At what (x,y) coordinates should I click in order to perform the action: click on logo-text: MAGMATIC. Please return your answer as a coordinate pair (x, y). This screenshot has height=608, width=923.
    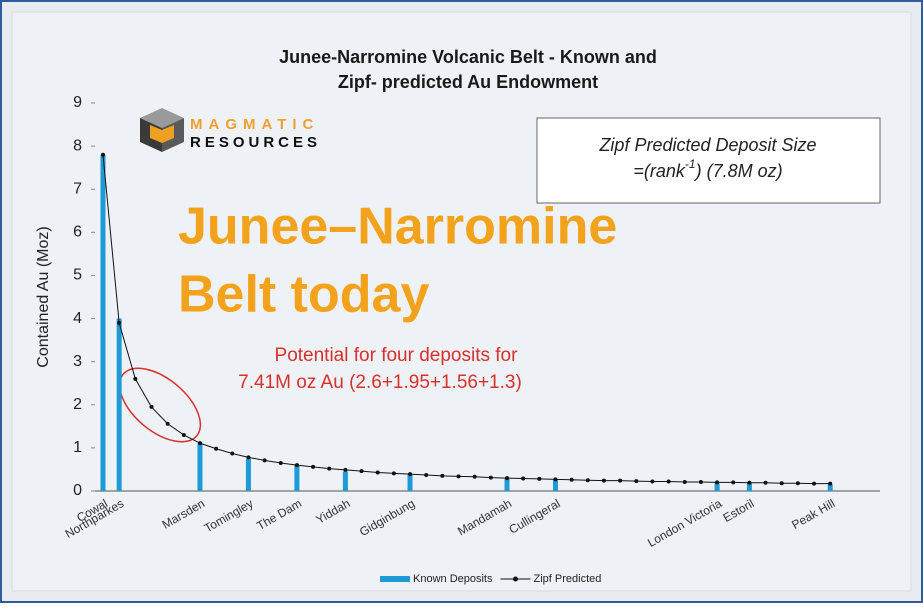
    Looking at the image, I should click on (254, 124).